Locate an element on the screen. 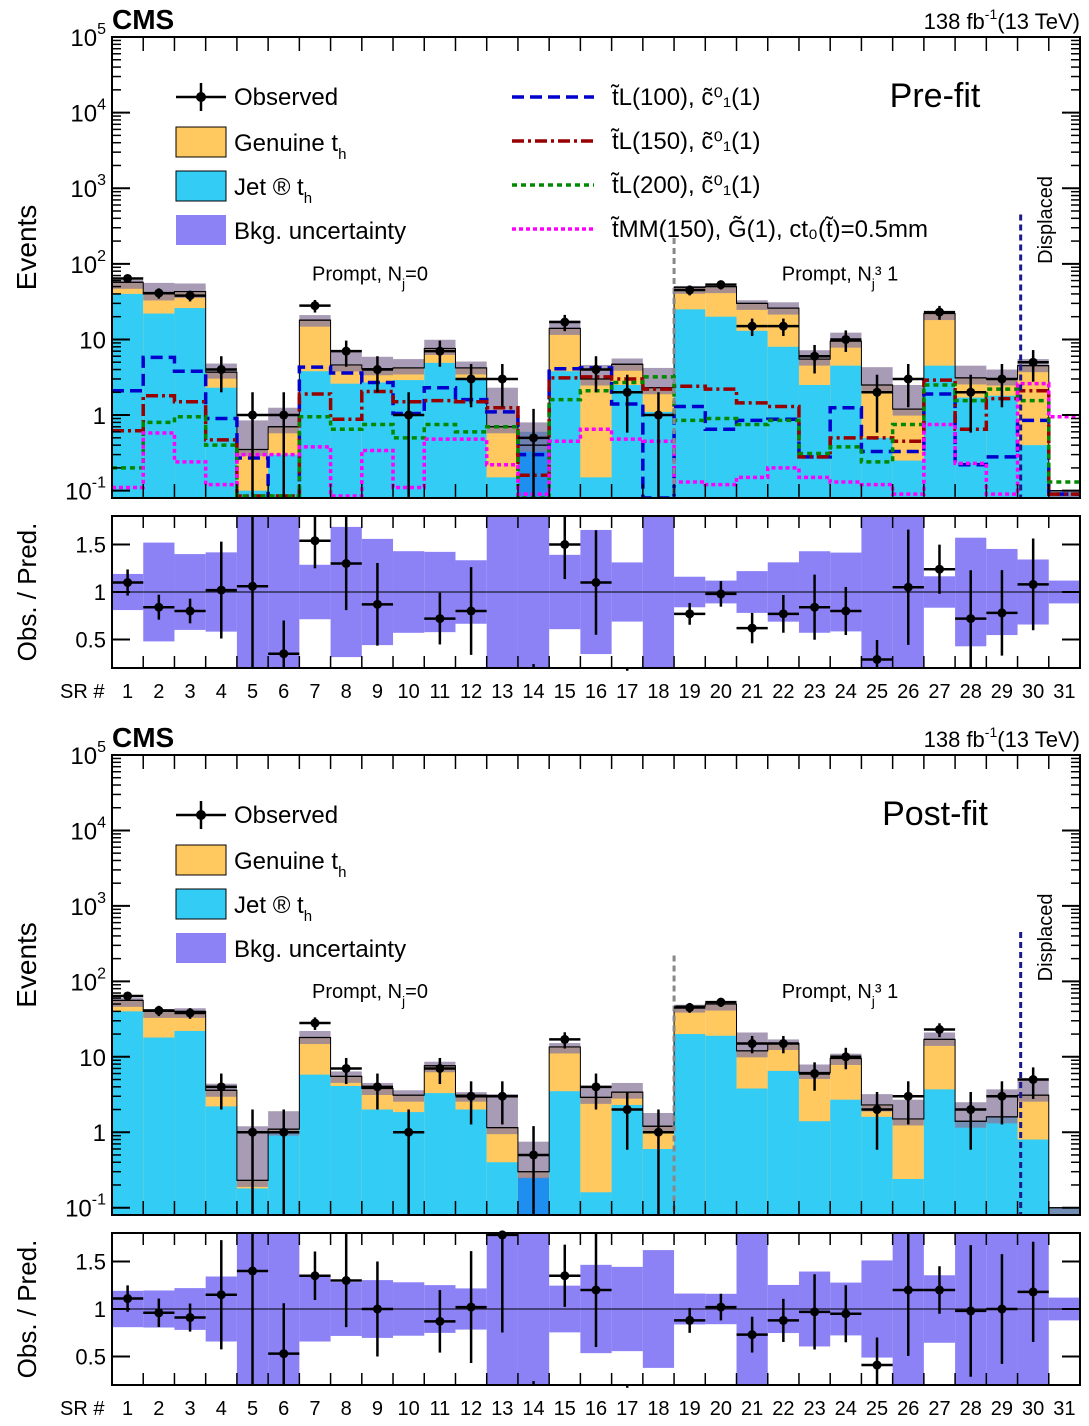 The height and width of the screenshot is (1426, 1089). prefit-plot-area is located at coordinates (596, 389).